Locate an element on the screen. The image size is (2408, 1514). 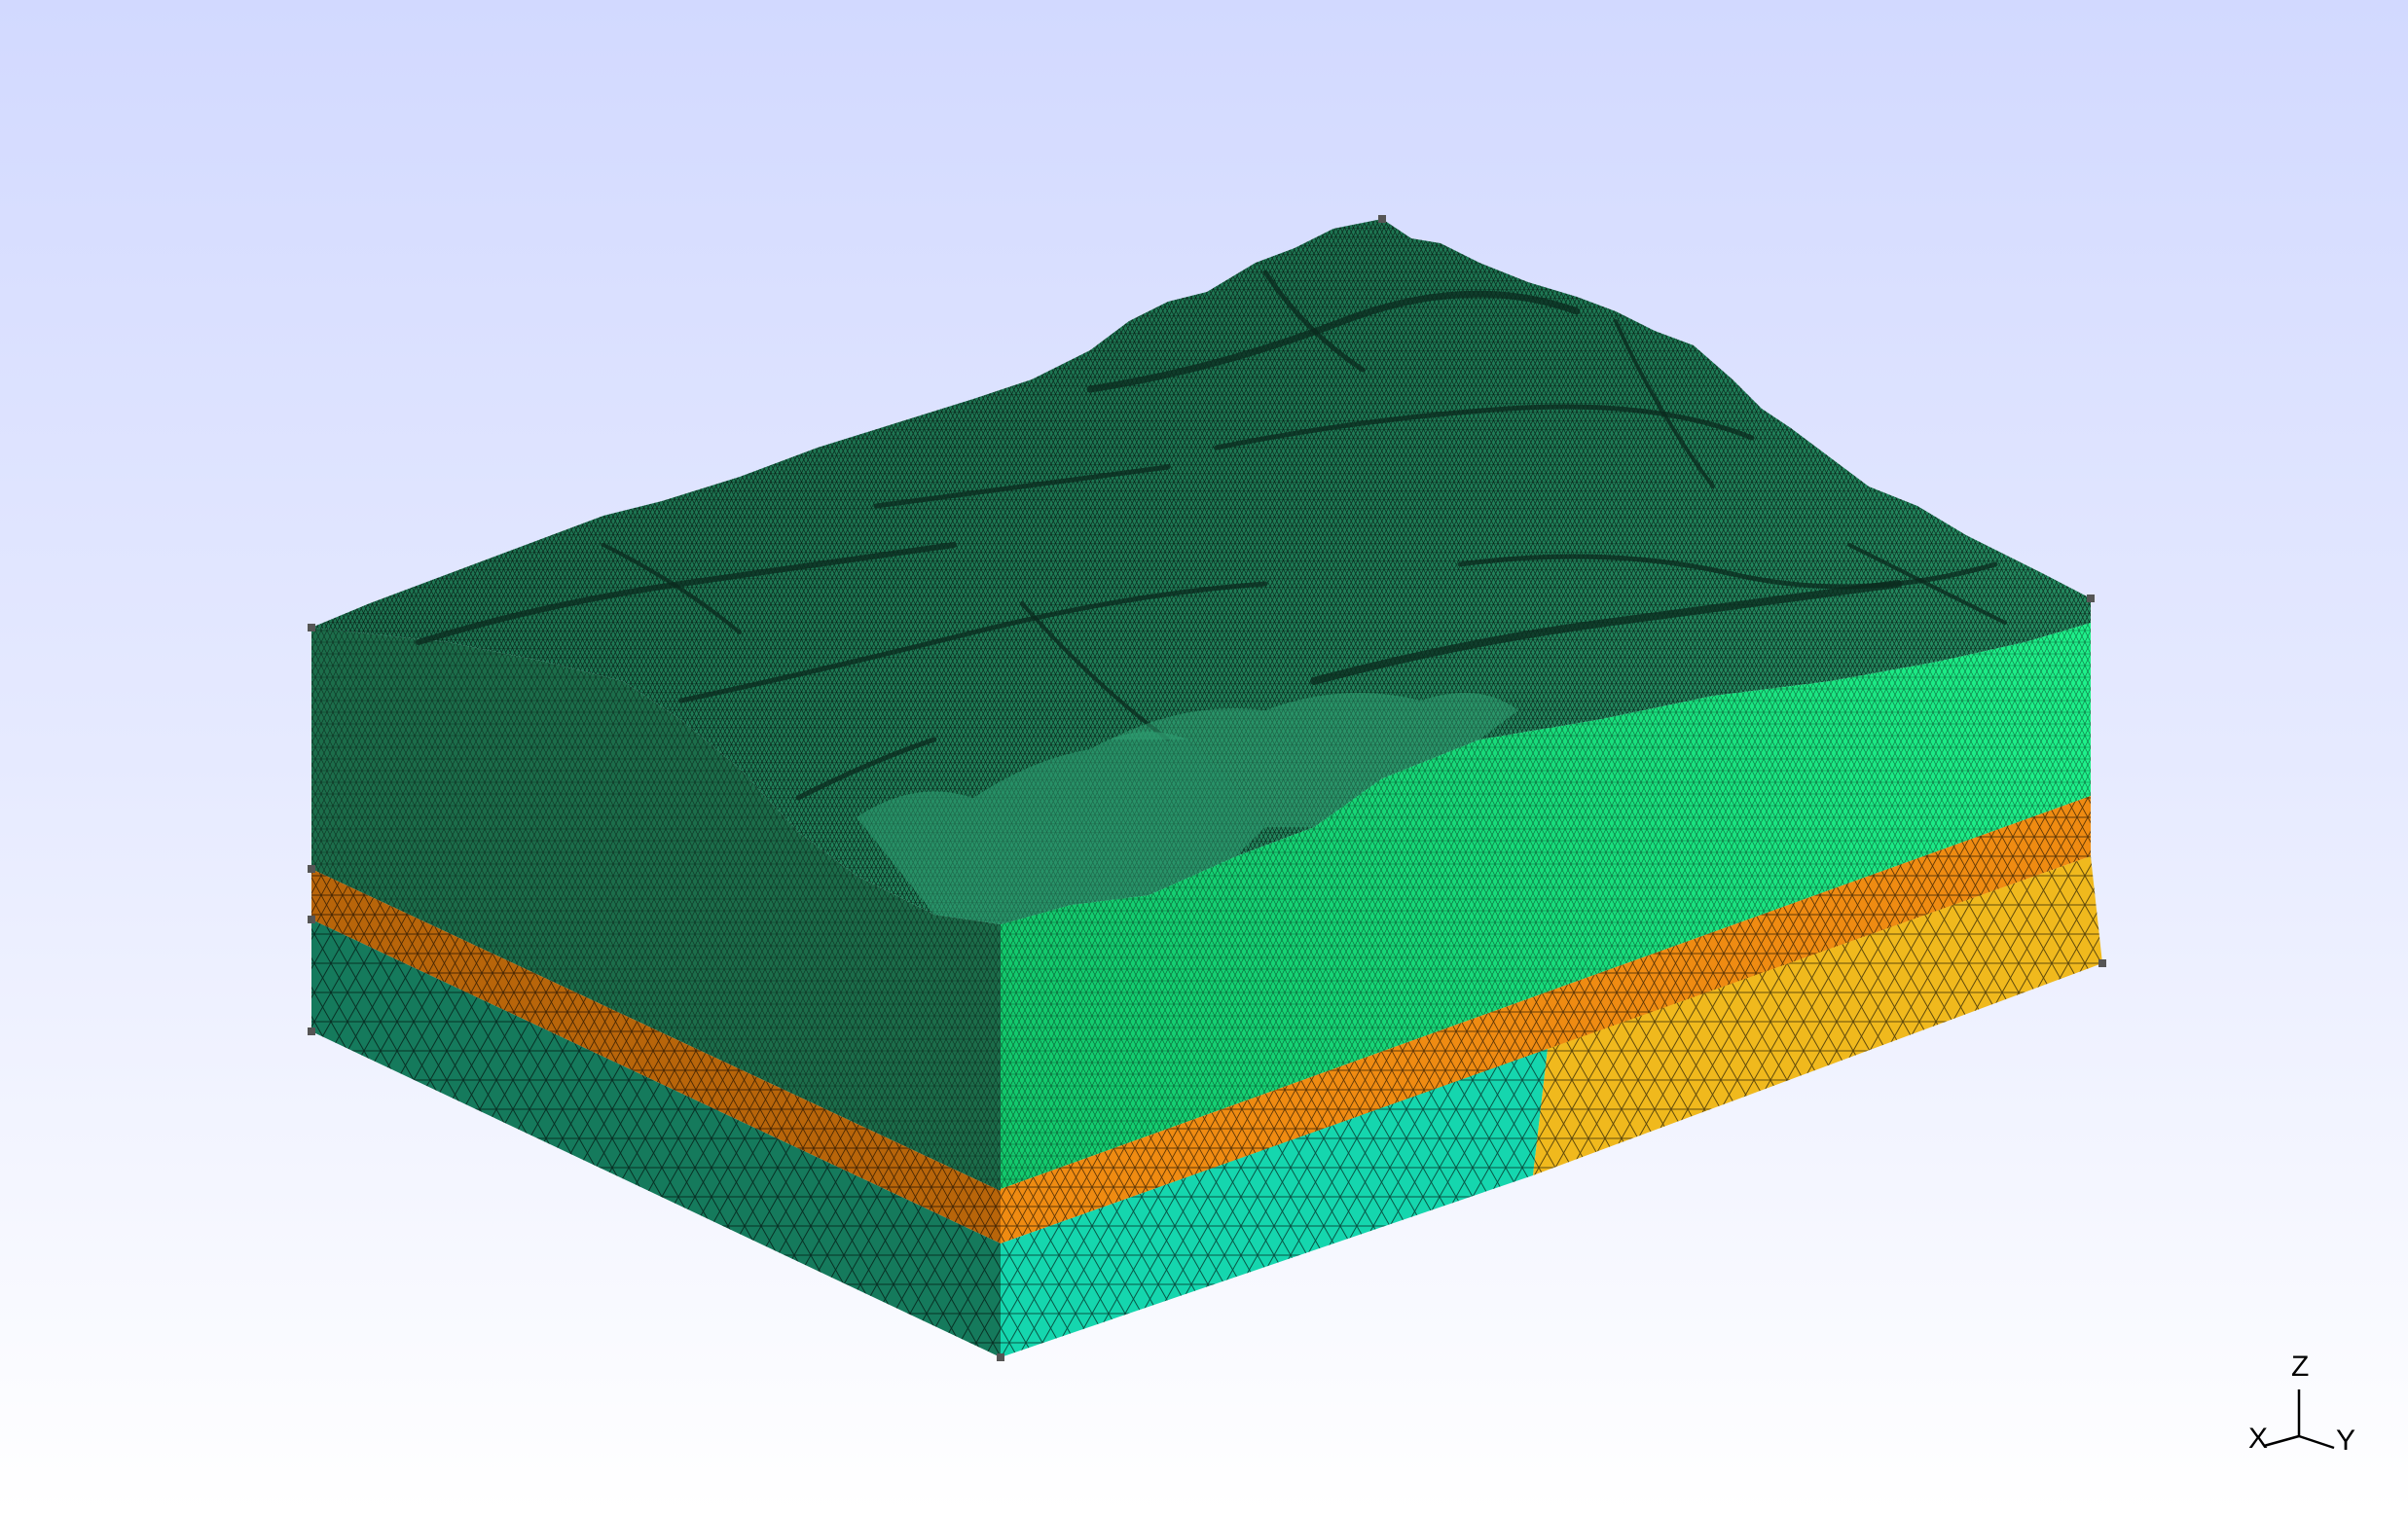
z-axis-label: Z is located at coordinates (2300, 1367).